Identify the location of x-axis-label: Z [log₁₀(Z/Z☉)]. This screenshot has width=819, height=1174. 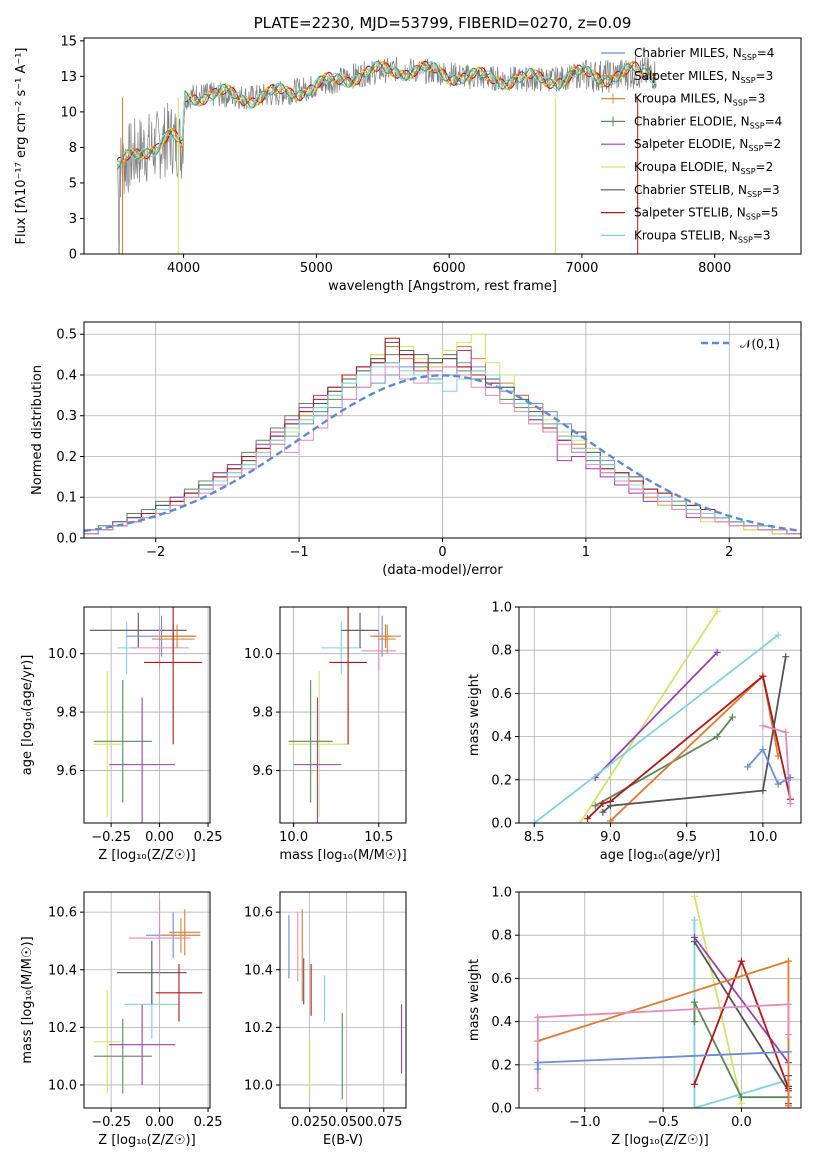
(146, 1140).